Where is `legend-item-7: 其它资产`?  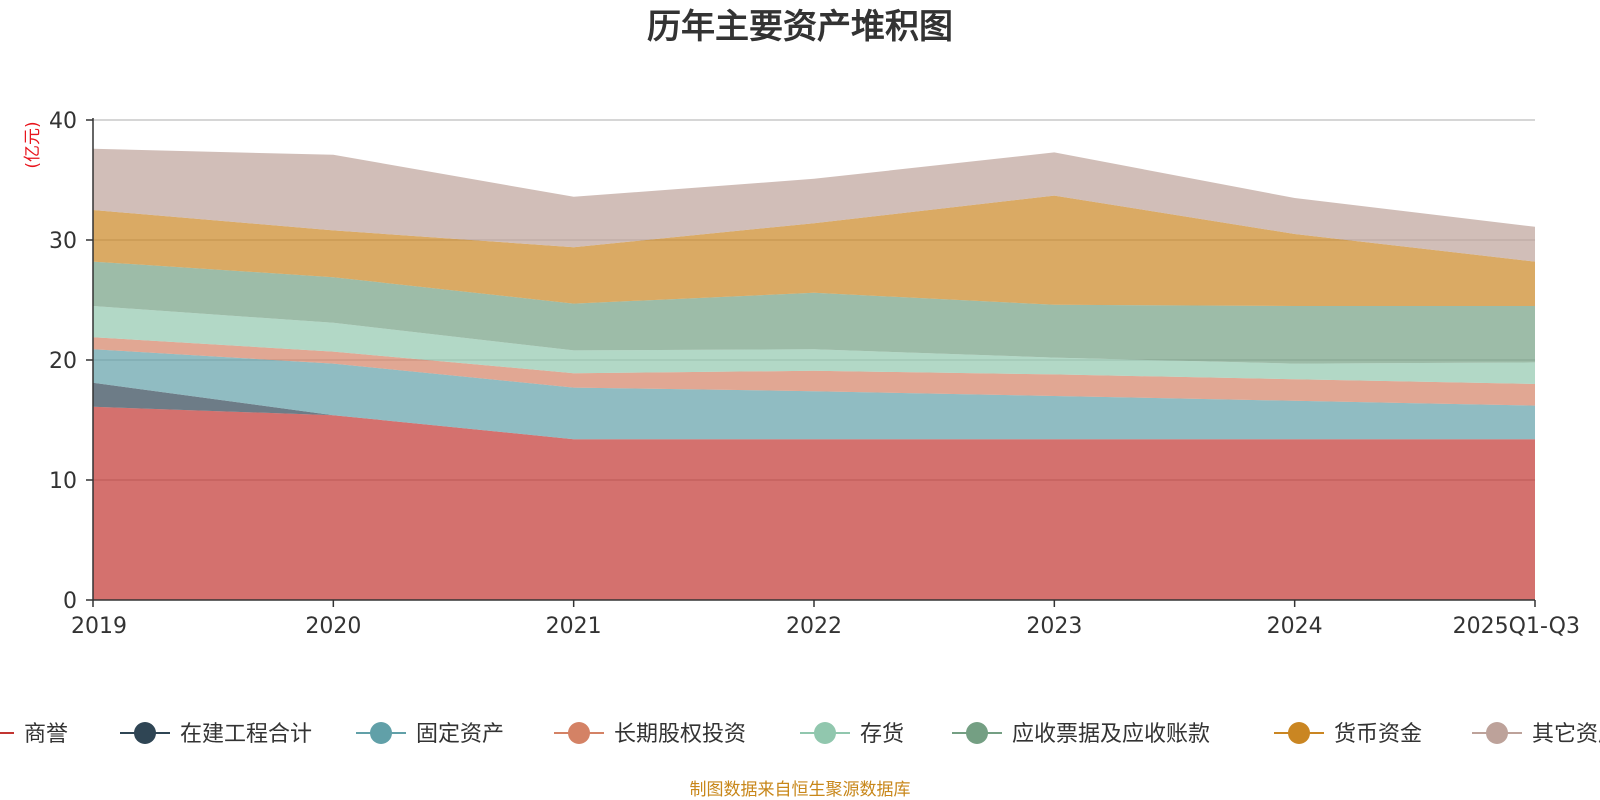
legend-item-7: 其它资产 is located at coordinates (1536, 734).